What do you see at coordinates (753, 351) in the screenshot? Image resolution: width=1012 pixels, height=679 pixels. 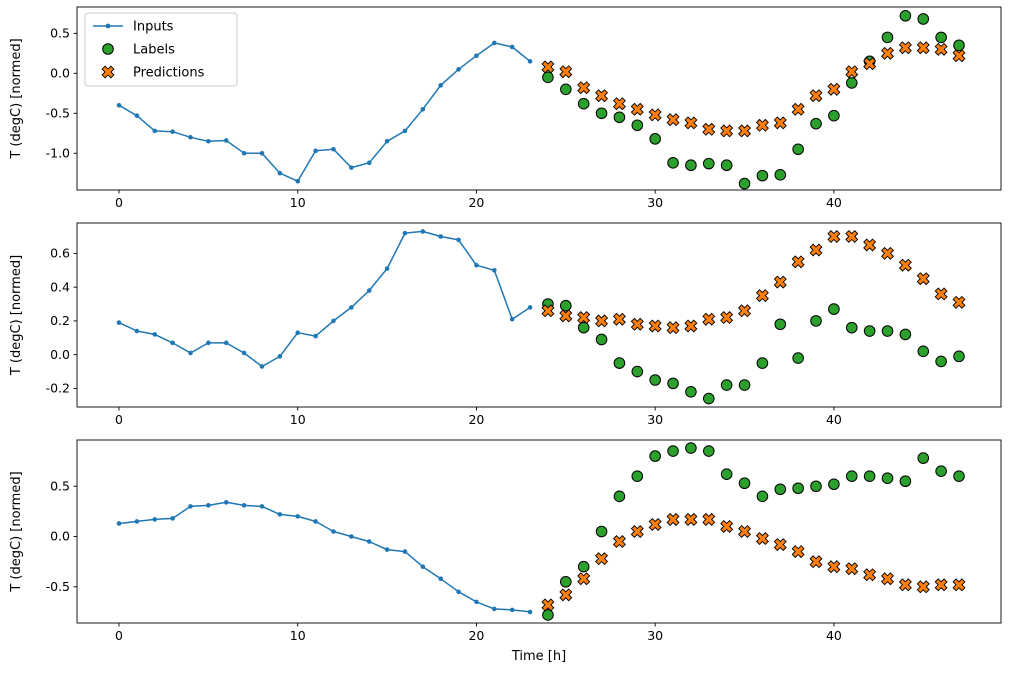 I see `labels-series` at bounding box center [753, 351].